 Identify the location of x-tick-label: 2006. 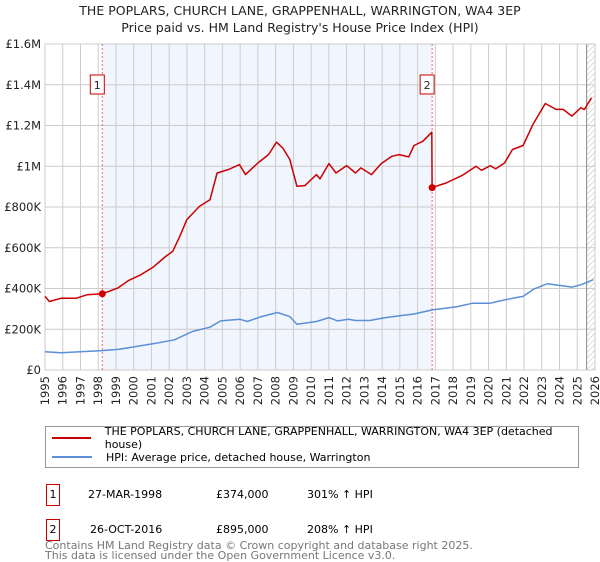
(240, 390).